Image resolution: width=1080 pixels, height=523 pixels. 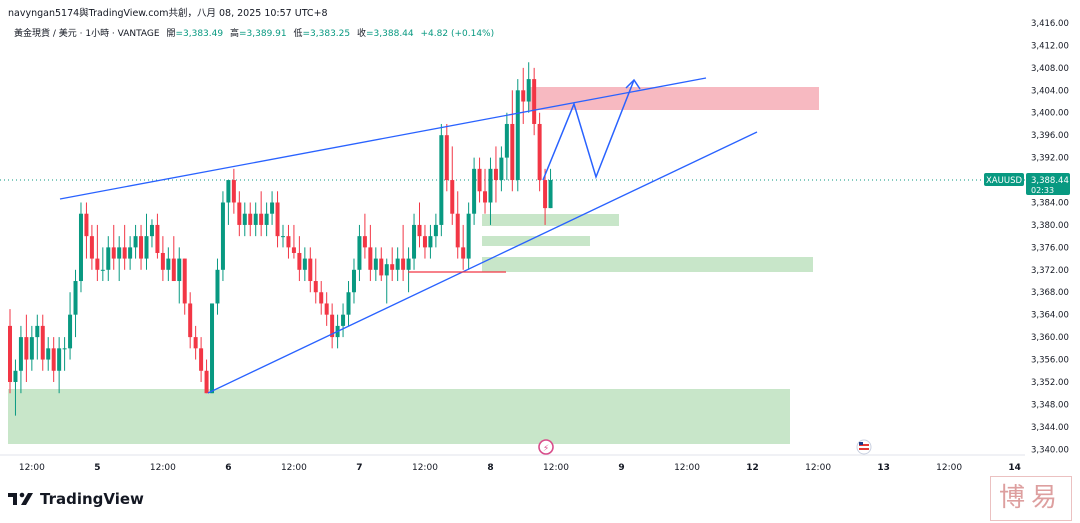 I want to click on time-tick-label: 12, so click(x=752, y=468).